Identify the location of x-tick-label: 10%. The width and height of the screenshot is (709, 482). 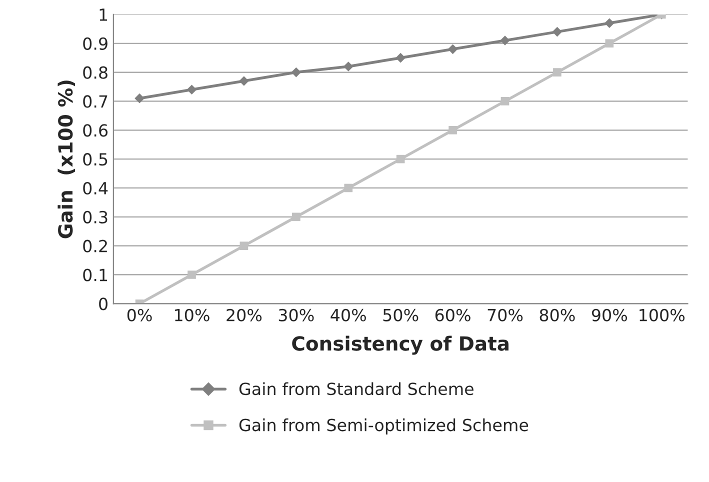
(192, 315).